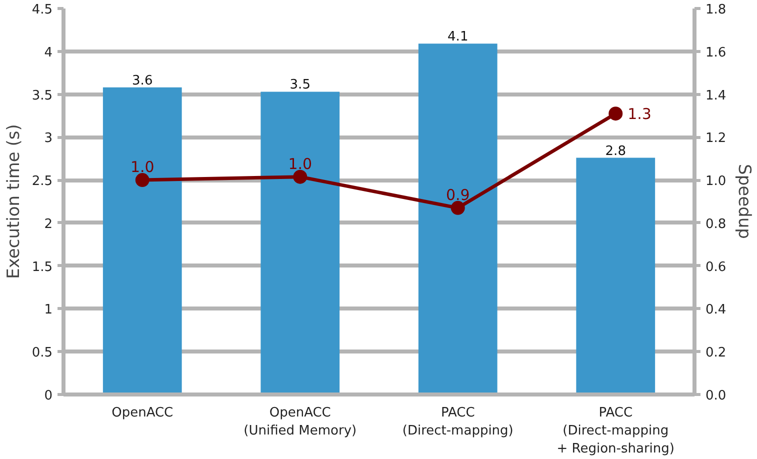  I want to click on data-label: 1.3, so click(640, 114).